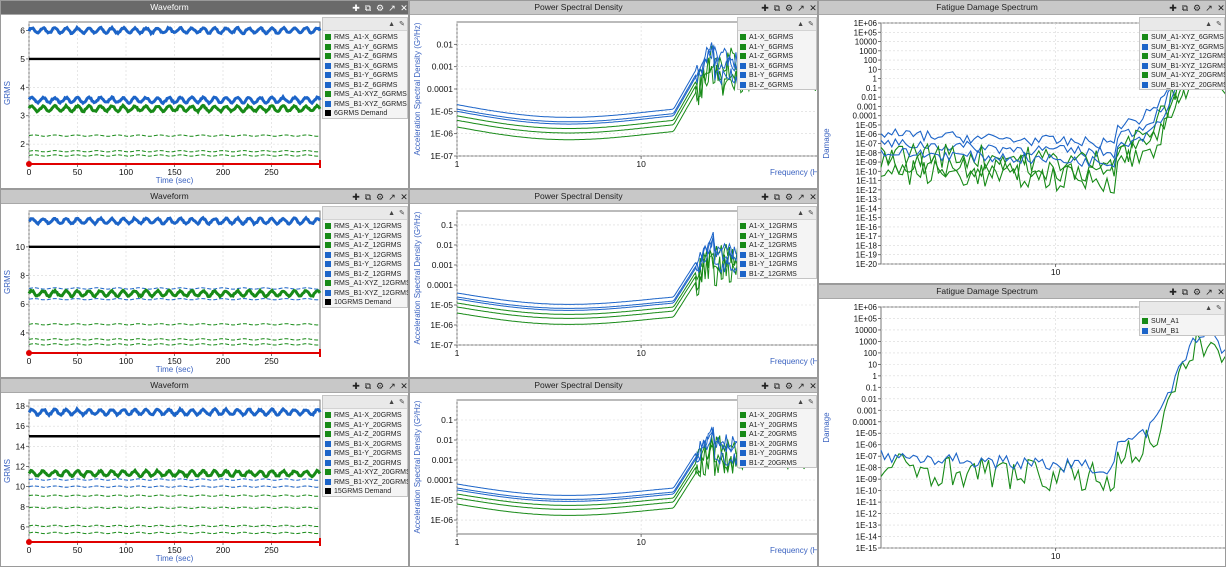 This screenshot has width=1226, height=567. What do you see at coordinates (363, 275) in the screenshot?
I see `legend-item: RMS_B1-Z_12GRMS` at bounding box center [363, 275].